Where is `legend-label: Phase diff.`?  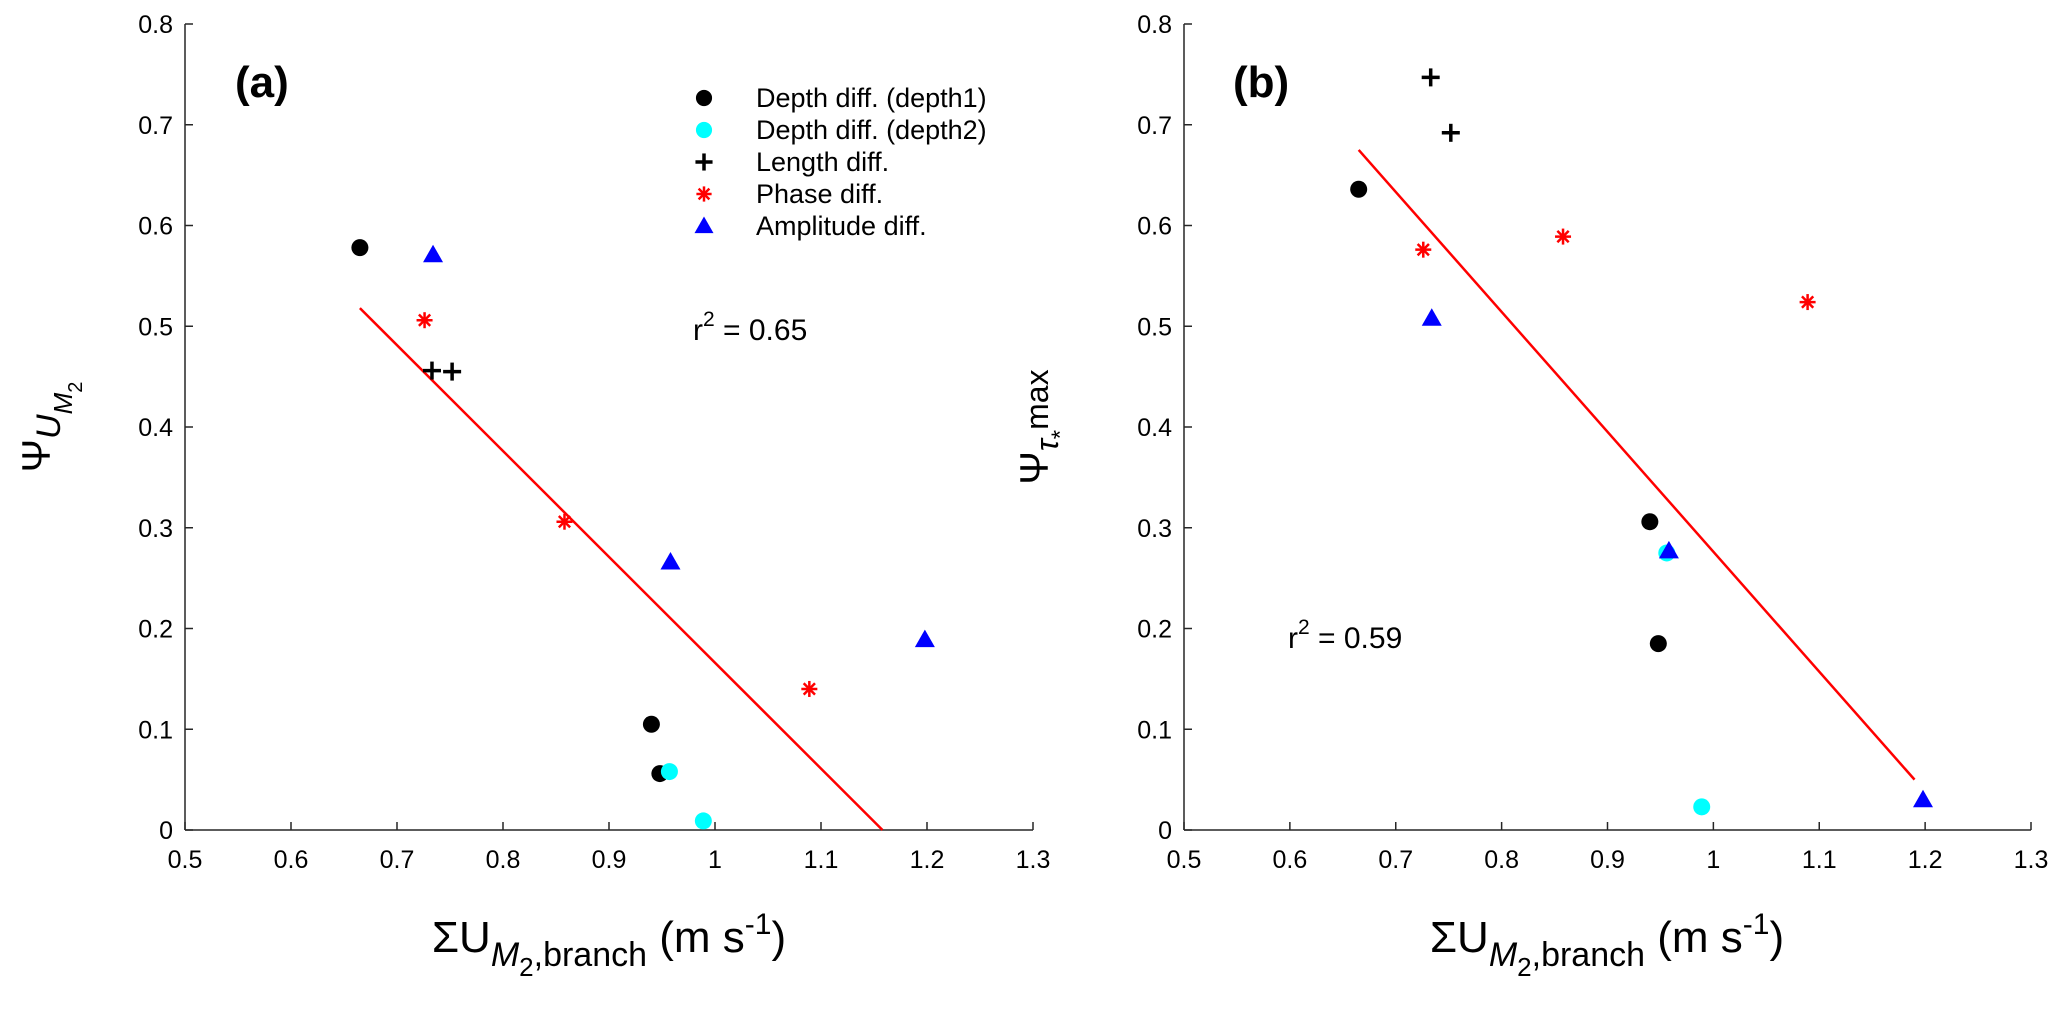 legend-label: Phase diff. is located at coordinates (819, 194).